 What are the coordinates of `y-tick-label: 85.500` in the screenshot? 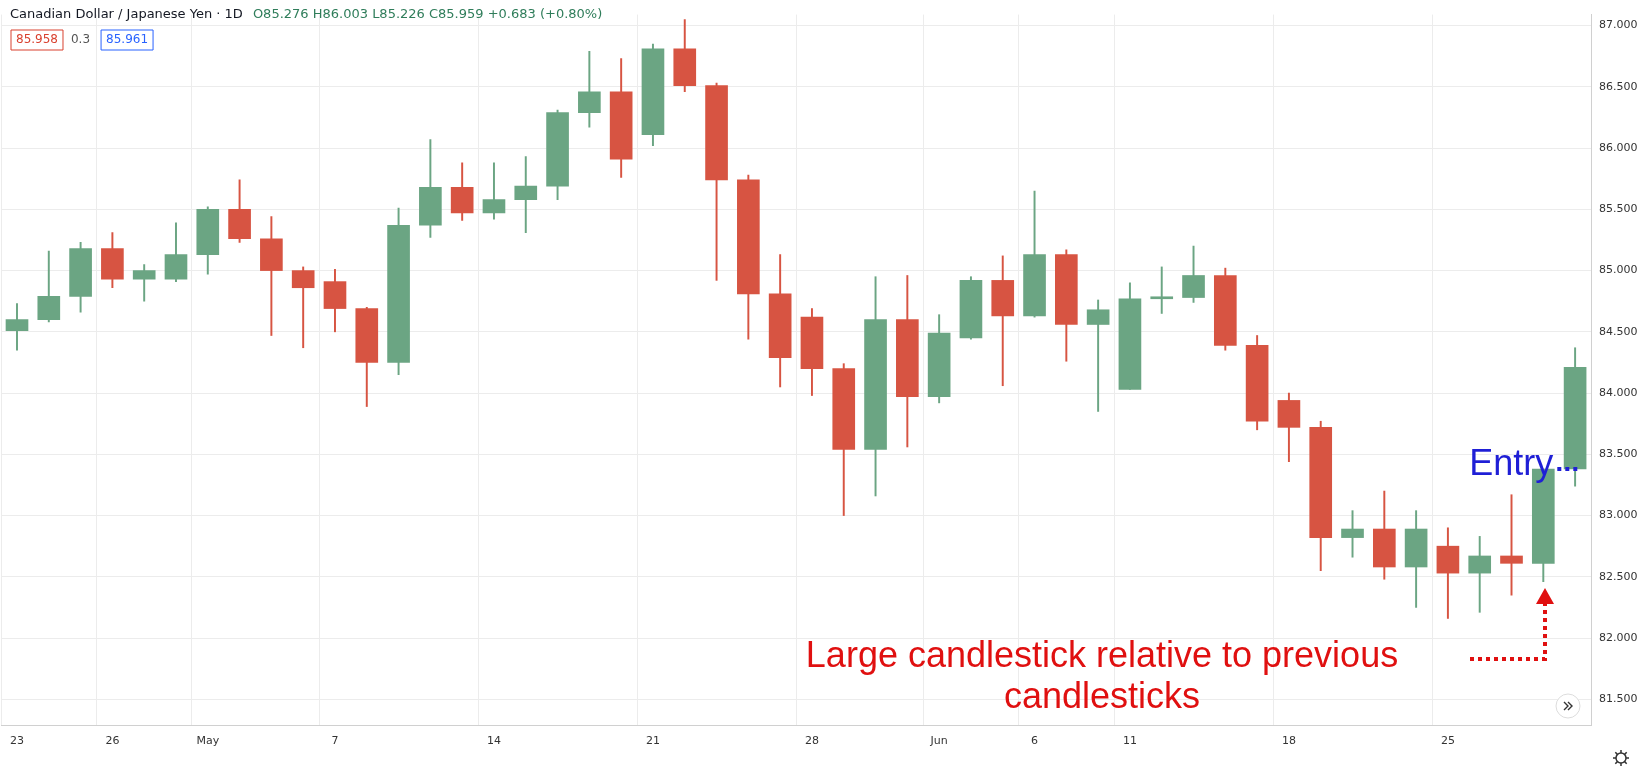 It's located at (1618, 209).